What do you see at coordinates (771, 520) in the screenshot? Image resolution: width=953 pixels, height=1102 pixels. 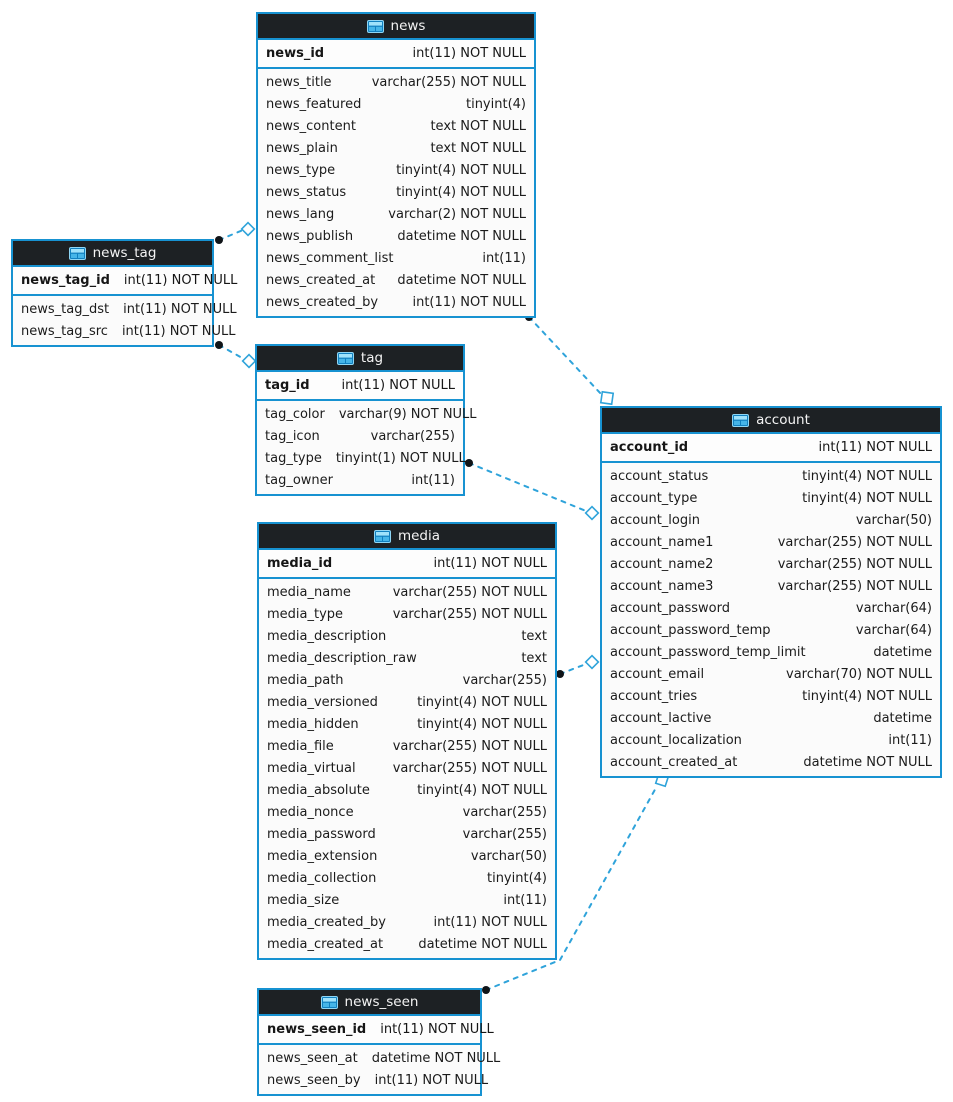 I see `table-row: account_login varchar(50)` at bounding box center [771, 520].